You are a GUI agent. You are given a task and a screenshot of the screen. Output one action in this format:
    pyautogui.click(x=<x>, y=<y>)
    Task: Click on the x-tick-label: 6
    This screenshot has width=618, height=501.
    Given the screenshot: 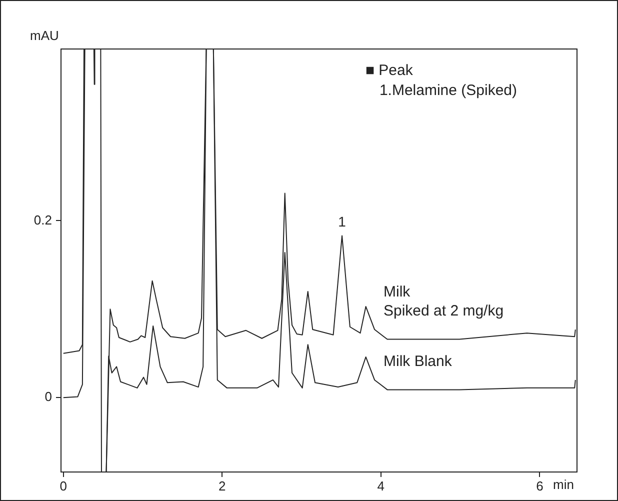 What is the action you would take?
    pyautogui.click(x=540, y=486)
    